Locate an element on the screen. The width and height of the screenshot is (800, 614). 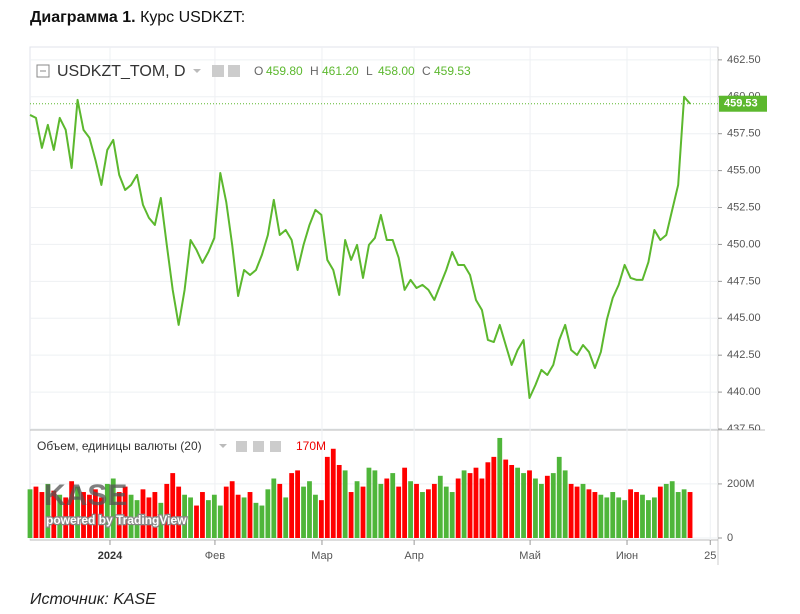
y-tick-label: 445.00 is located at coordinates (744, 318).